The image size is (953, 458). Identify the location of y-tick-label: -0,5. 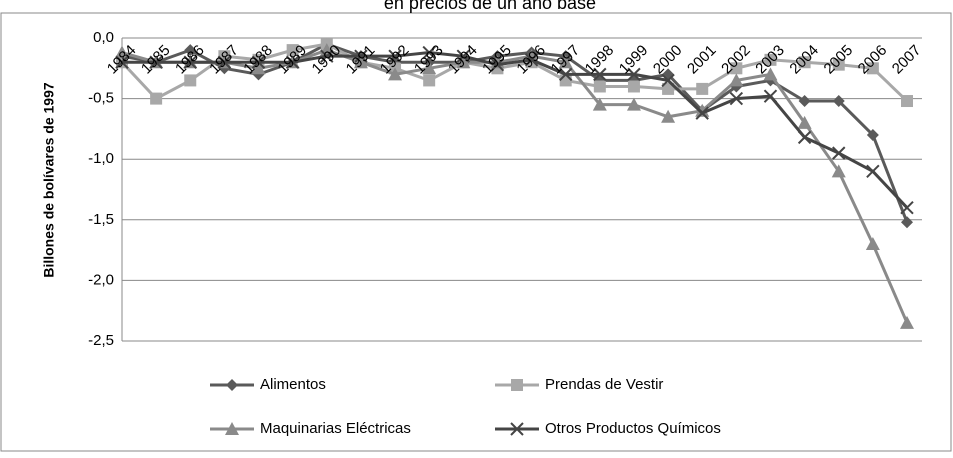
(101, 98).